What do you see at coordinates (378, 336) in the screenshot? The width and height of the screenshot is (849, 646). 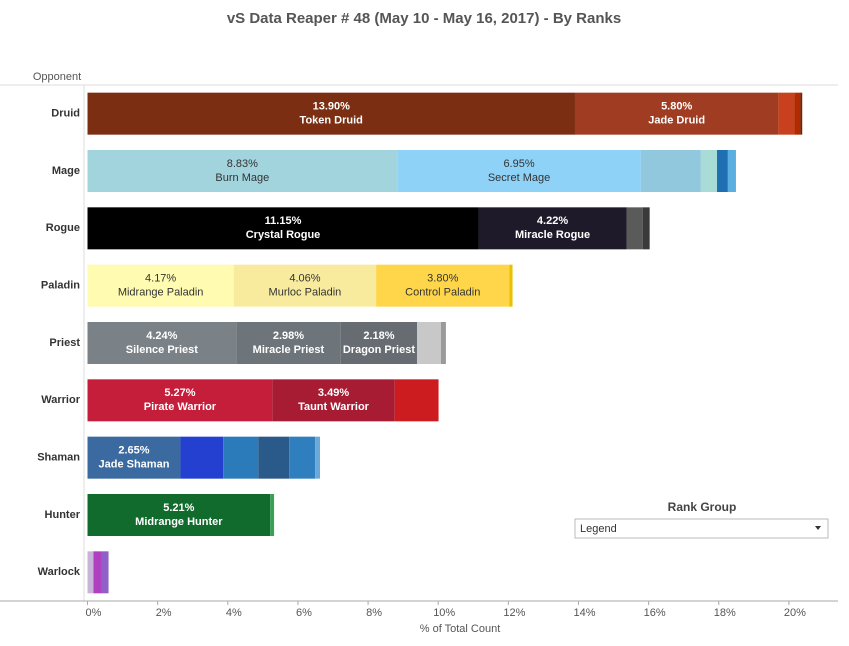 I see `value-label: 2.18%` at bounding box center [378, 336].